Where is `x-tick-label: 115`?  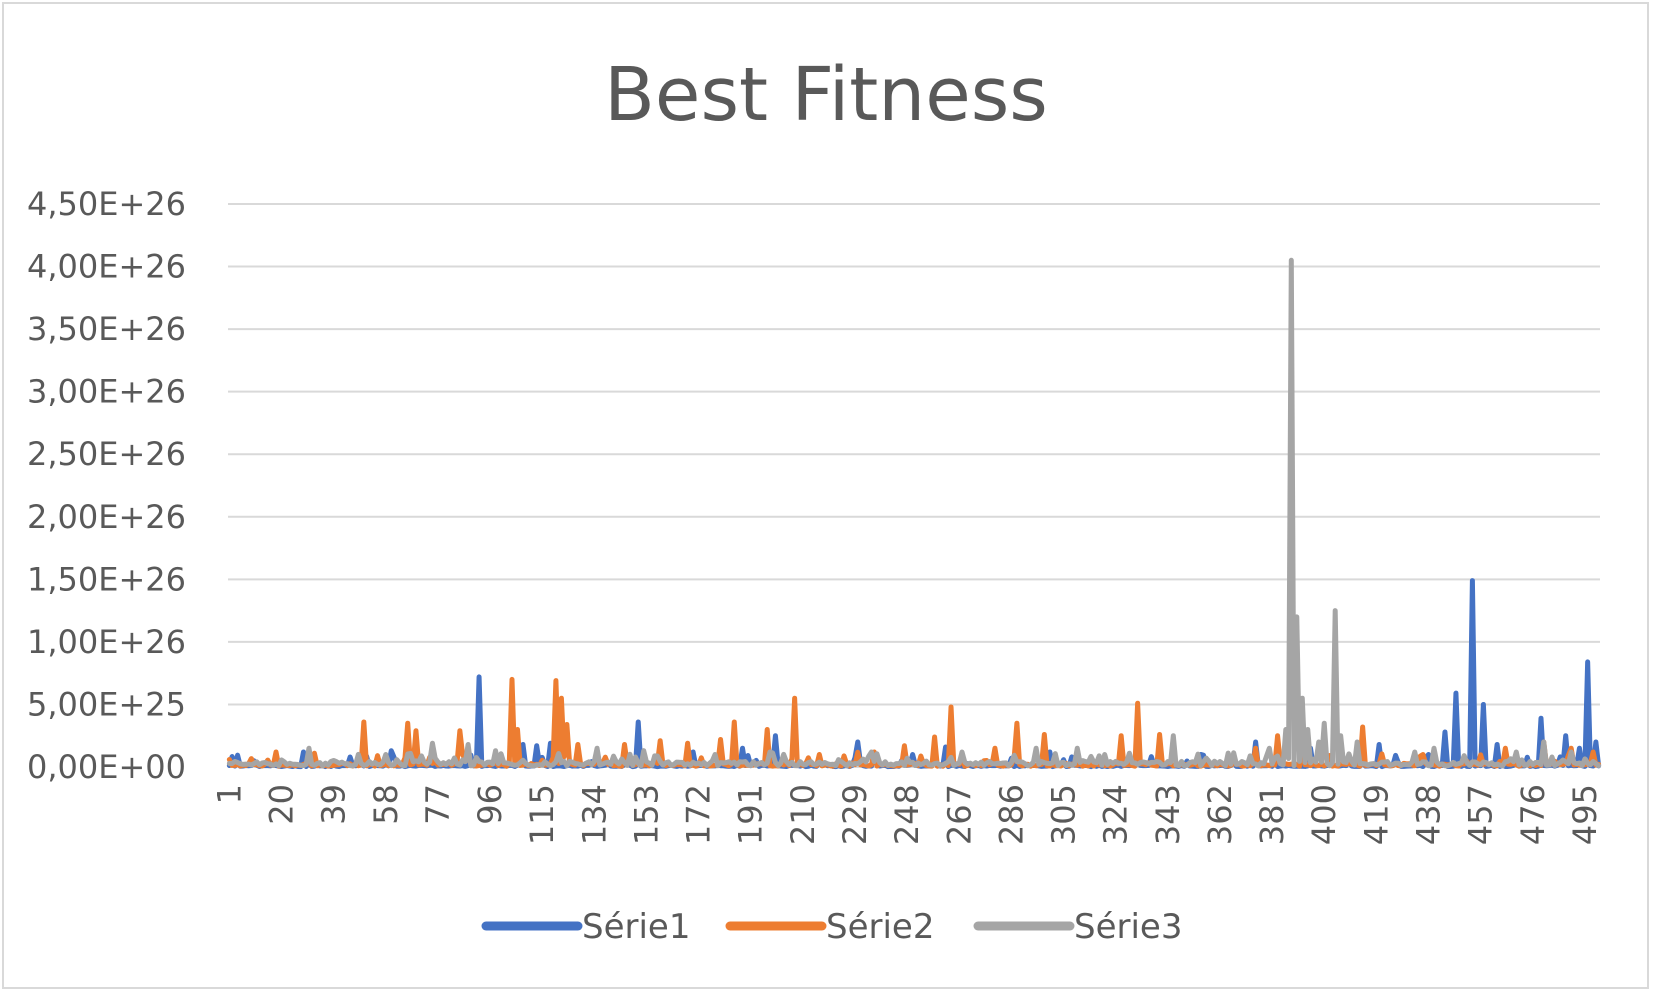 x-tick-label: 115 is located at coordinates (542, 814).